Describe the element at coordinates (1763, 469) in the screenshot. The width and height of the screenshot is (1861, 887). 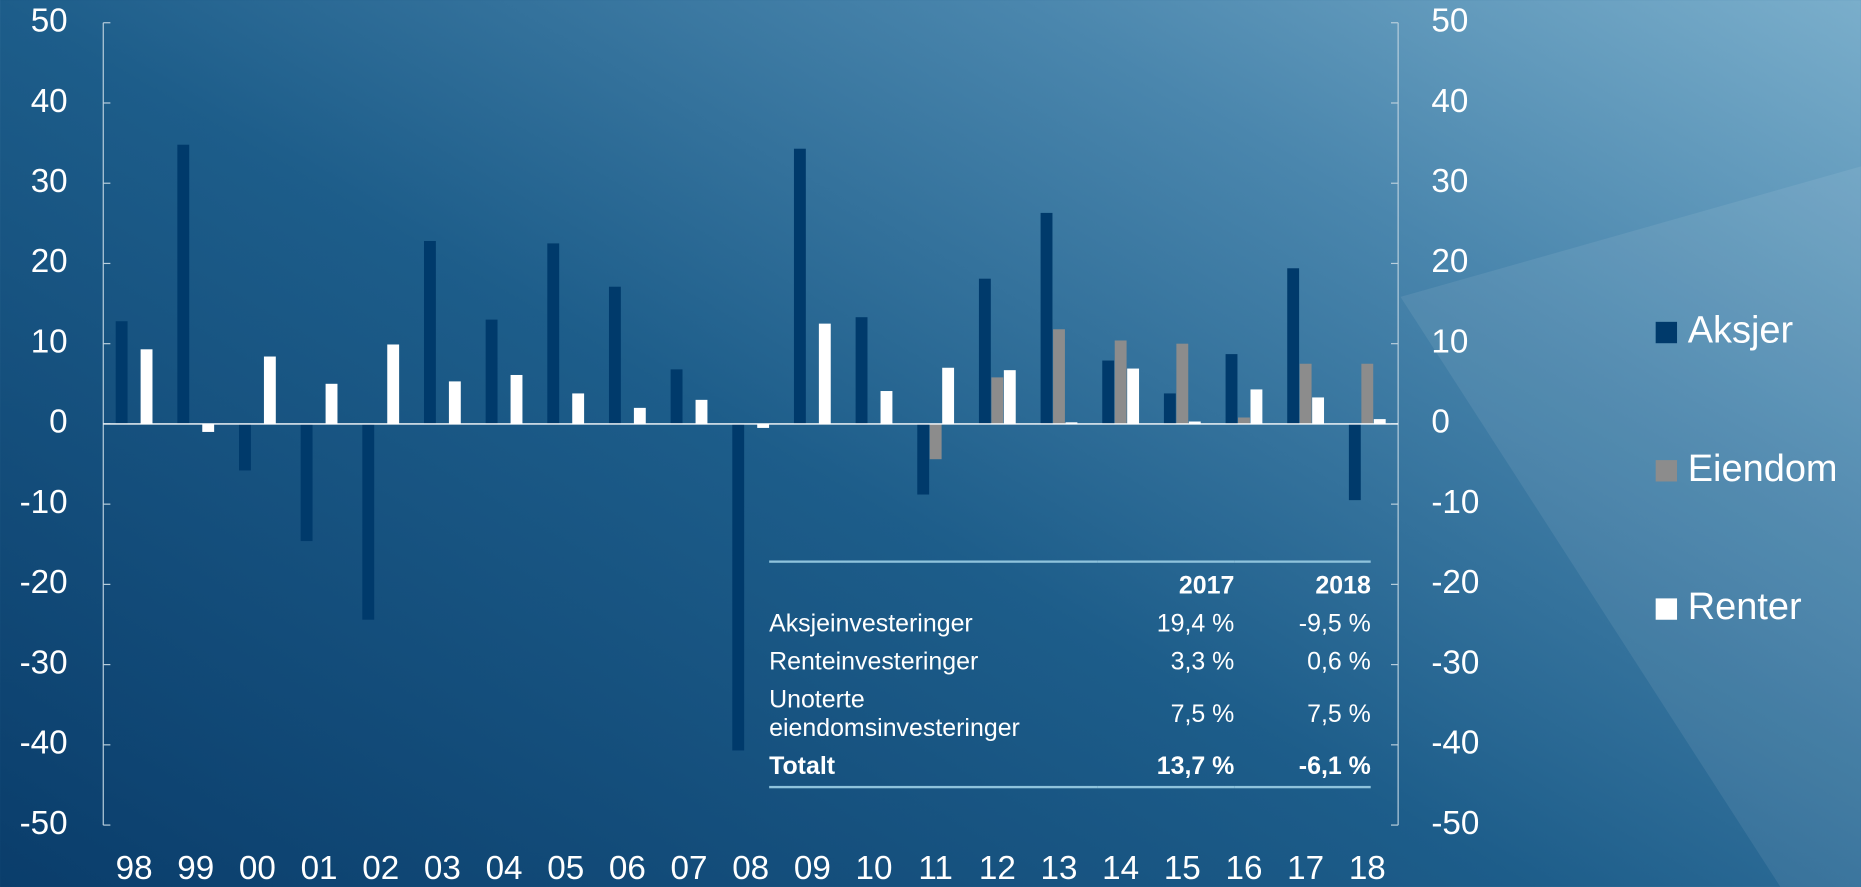
I see `legend-label: Eiendom` at that location.